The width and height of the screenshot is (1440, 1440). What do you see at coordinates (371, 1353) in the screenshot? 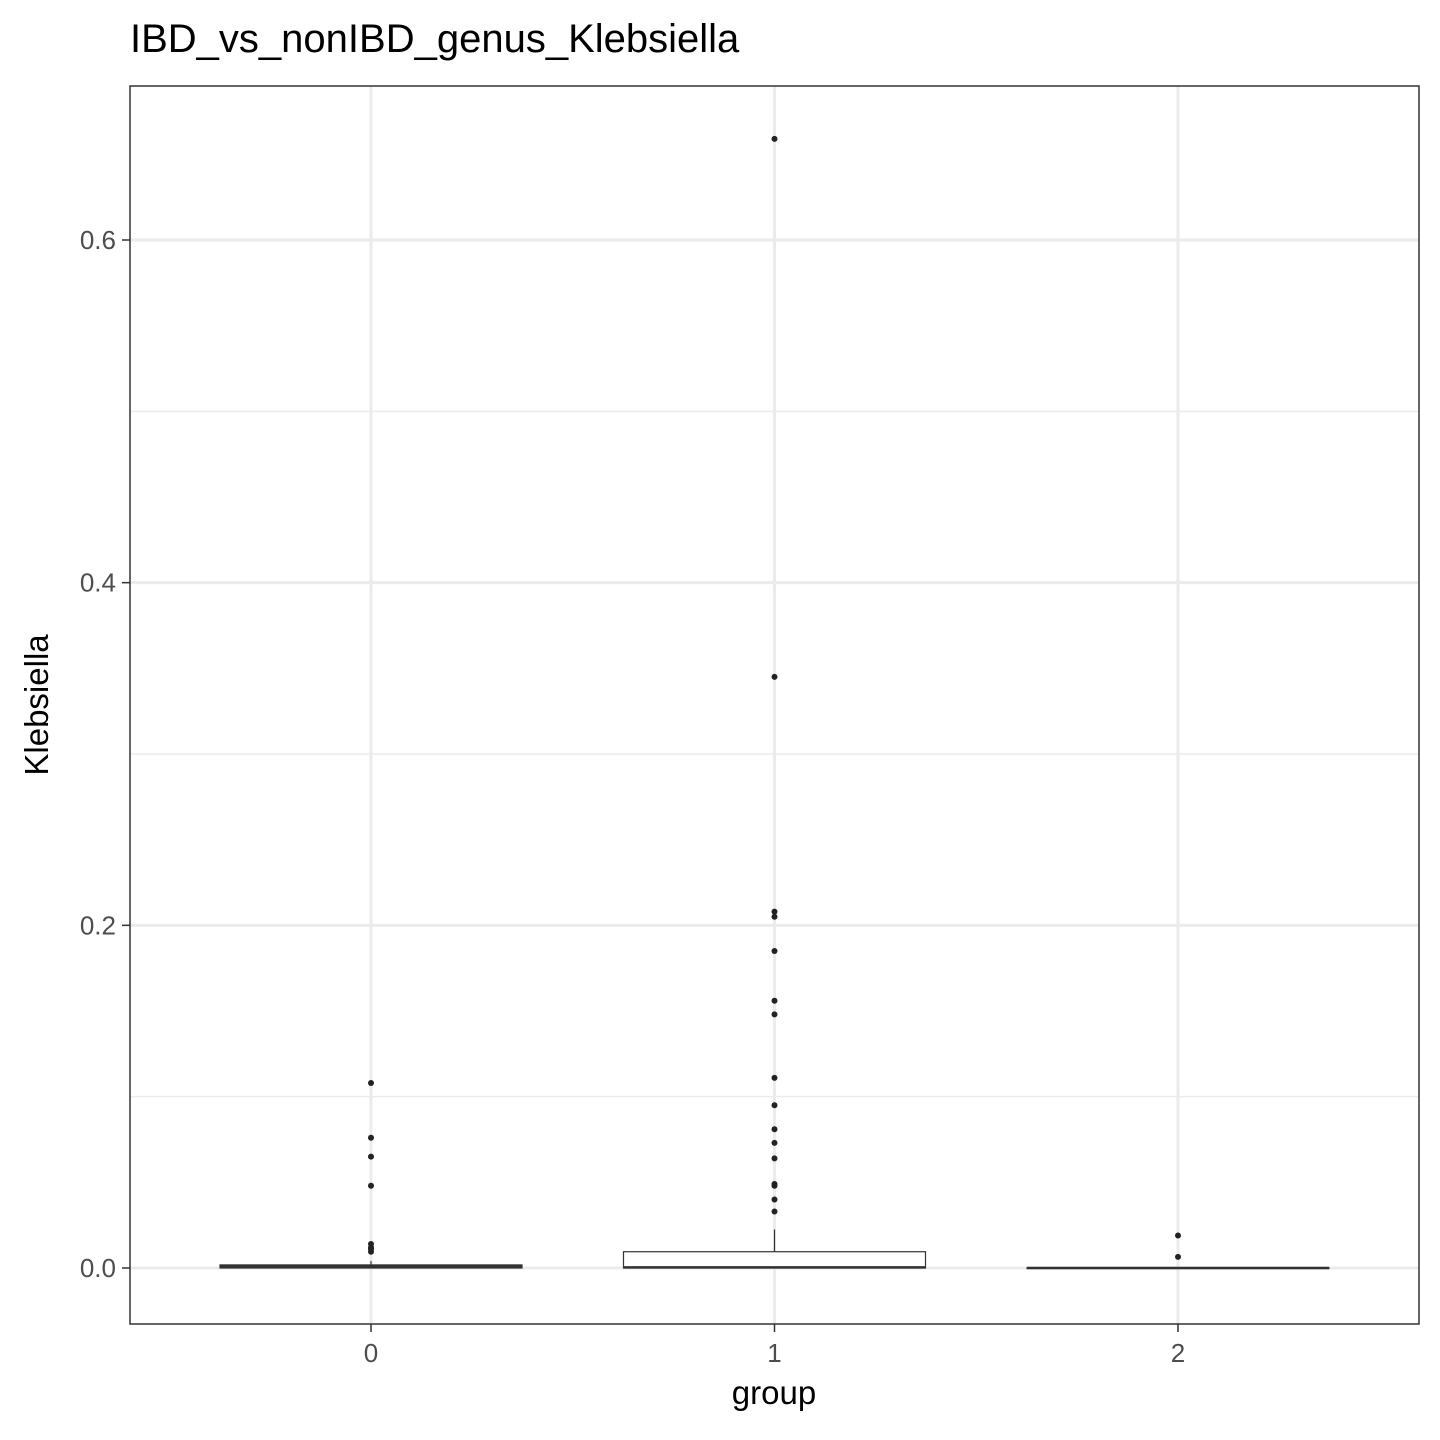
I see `x-tick-label: 0` at bounding box center [371, 1353].